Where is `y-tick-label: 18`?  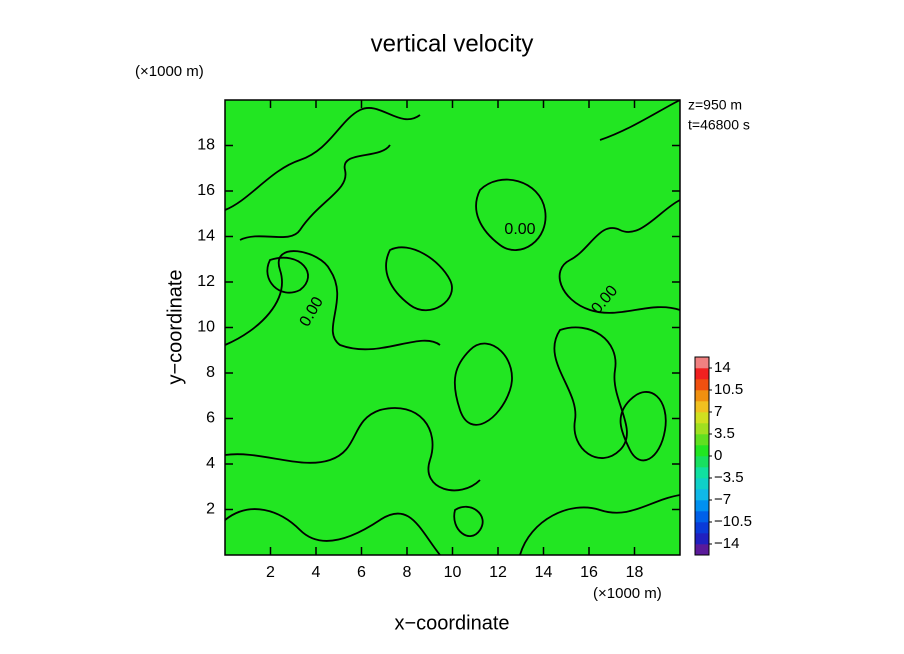 y-tick-label: 18 is located at coordinates (206, 145).